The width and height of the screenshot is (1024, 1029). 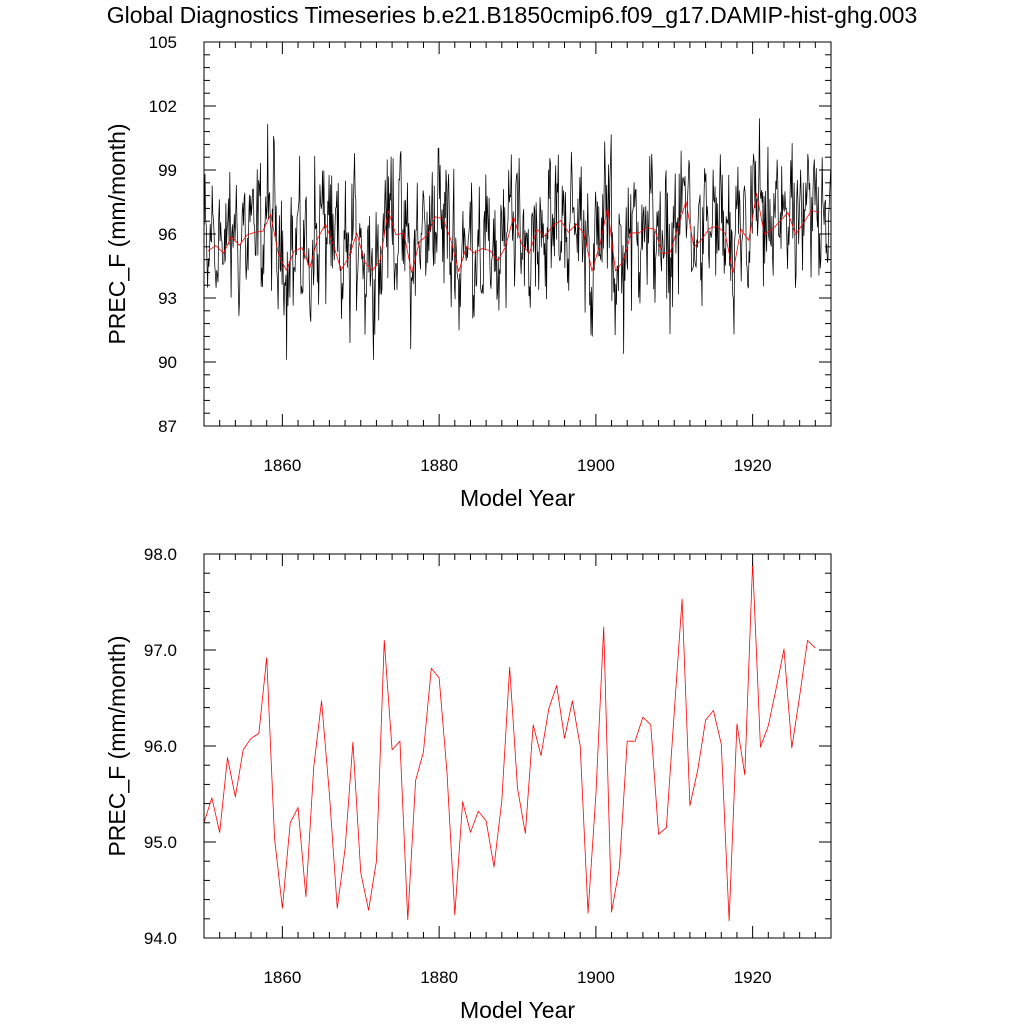 I want to click on bottom-x-tick-label: 1860, so click(x=282, y=977).